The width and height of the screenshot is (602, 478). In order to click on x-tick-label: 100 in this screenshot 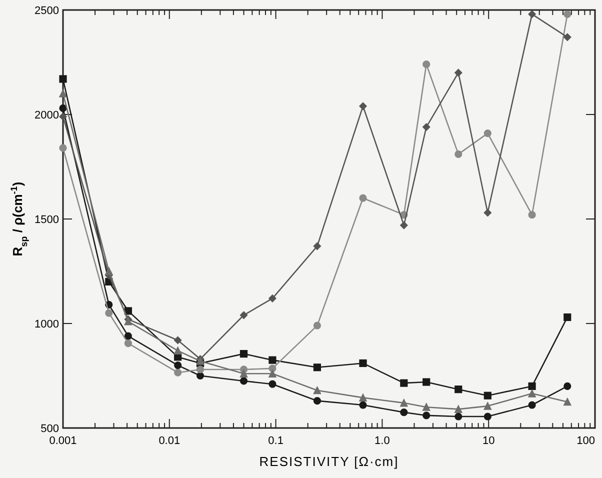, I will do `click(585, 441)`.